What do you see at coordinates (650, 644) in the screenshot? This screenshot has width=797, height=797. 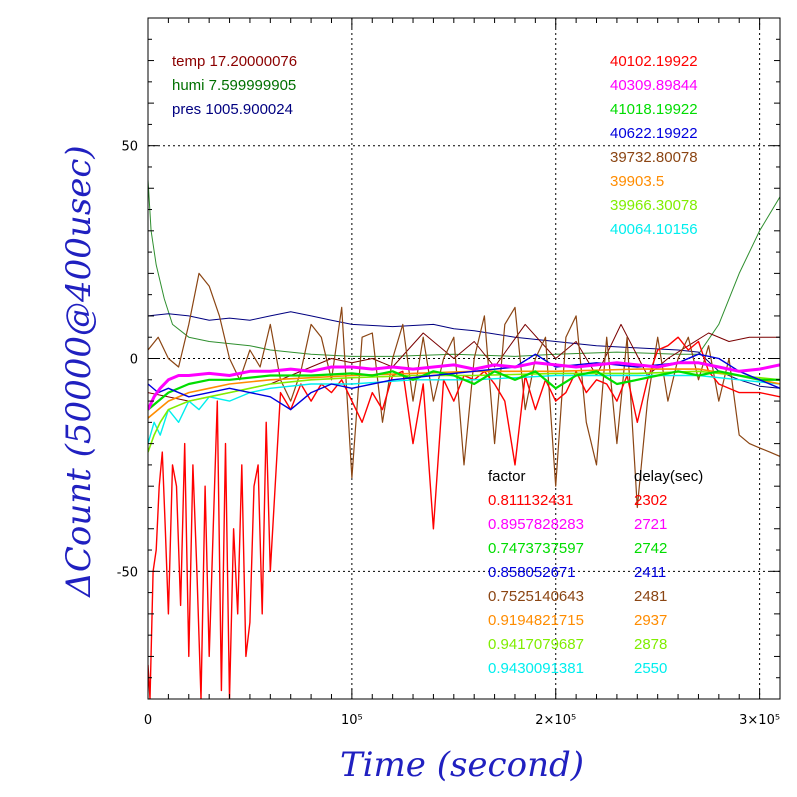 I see `delay-value: 2878` at bounding box center [650, 644].